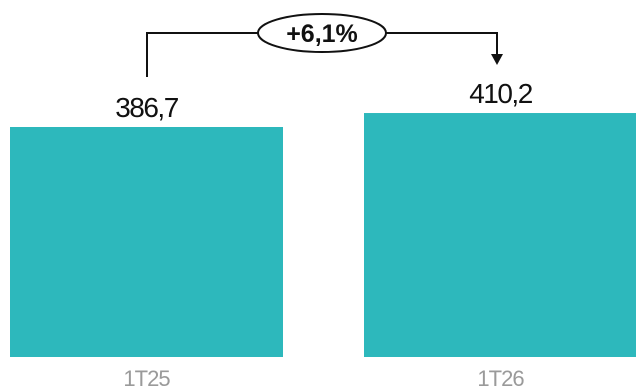 Image resolution: width=636 pixels, height=391 pixels. I want to click on category-labels-group: 1T25 1T26, so click(324, 378).